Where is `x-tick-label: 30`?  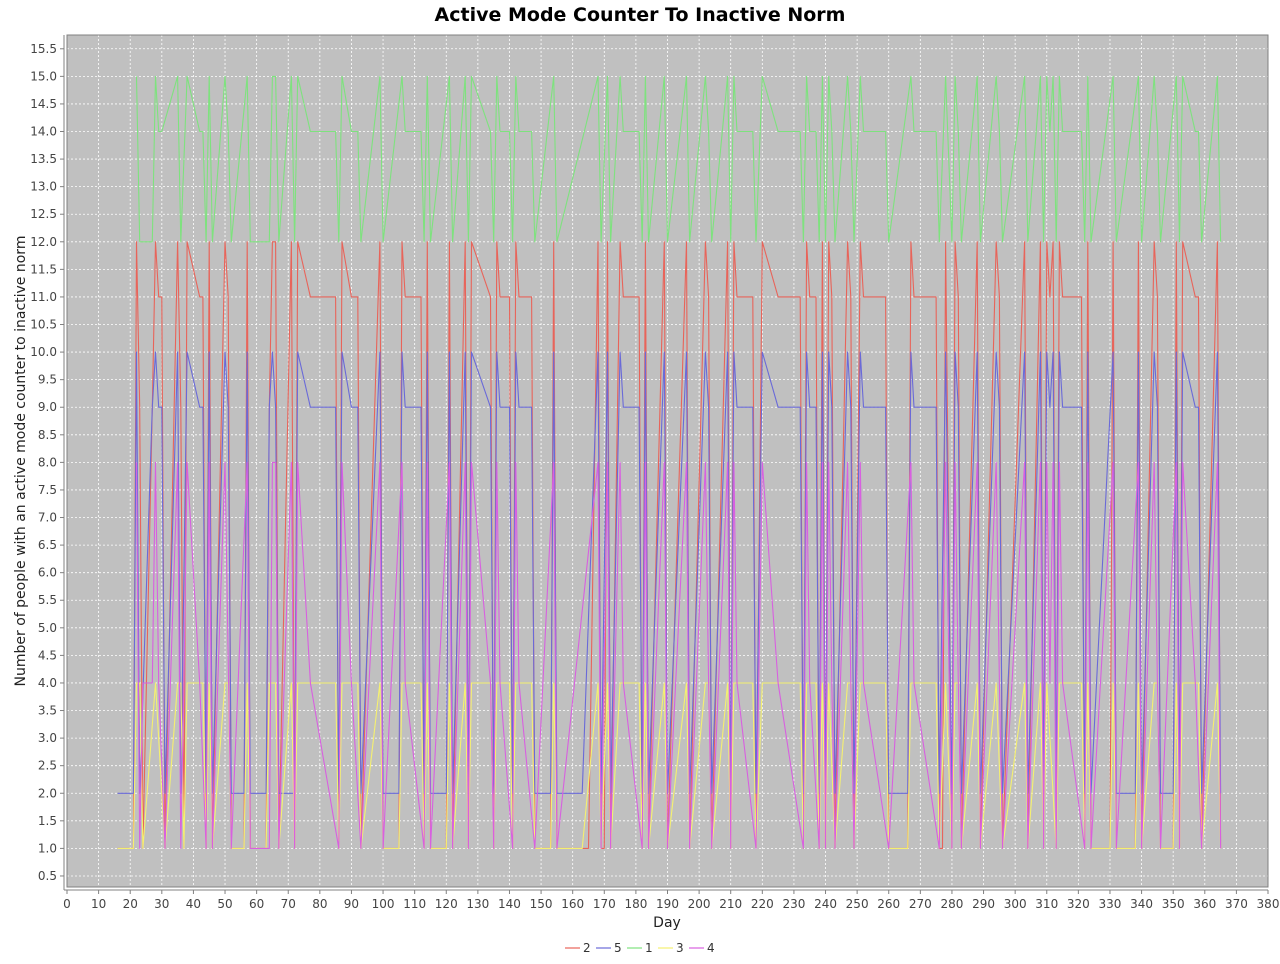
x-tick-label: 30 is located at coordinates (161, 904).